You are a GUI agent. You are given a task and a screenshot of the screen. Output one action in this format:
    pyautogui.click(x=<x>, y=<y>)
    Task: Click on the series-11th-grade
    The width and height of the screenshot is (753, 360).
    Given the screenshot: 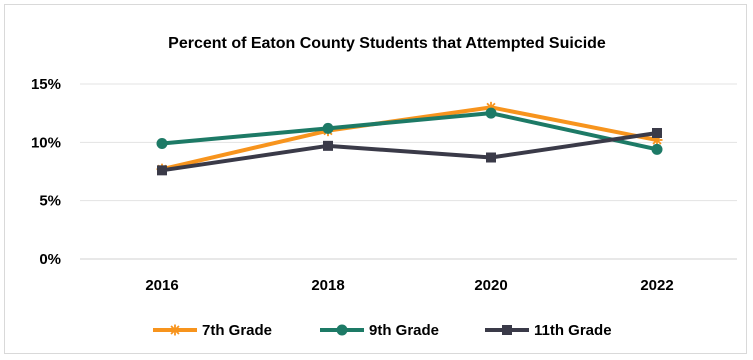 What is the action you would take?
    pyautogui.click(x=409, y=152)
    